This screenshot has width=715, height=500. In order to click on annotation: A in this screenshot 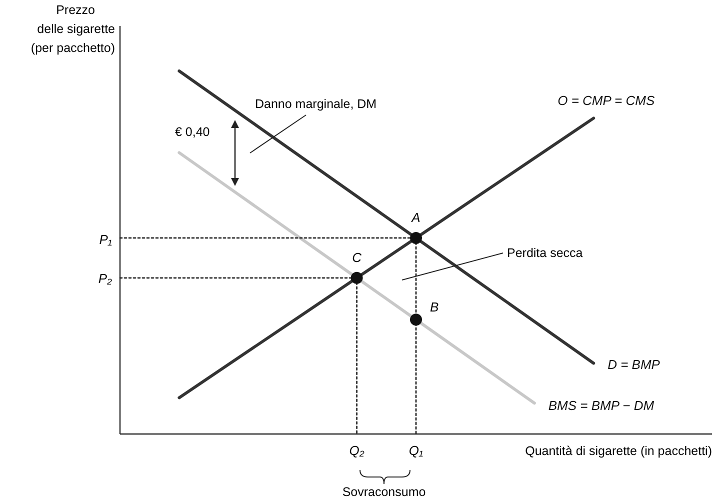, I will do `click(415, 217)`.